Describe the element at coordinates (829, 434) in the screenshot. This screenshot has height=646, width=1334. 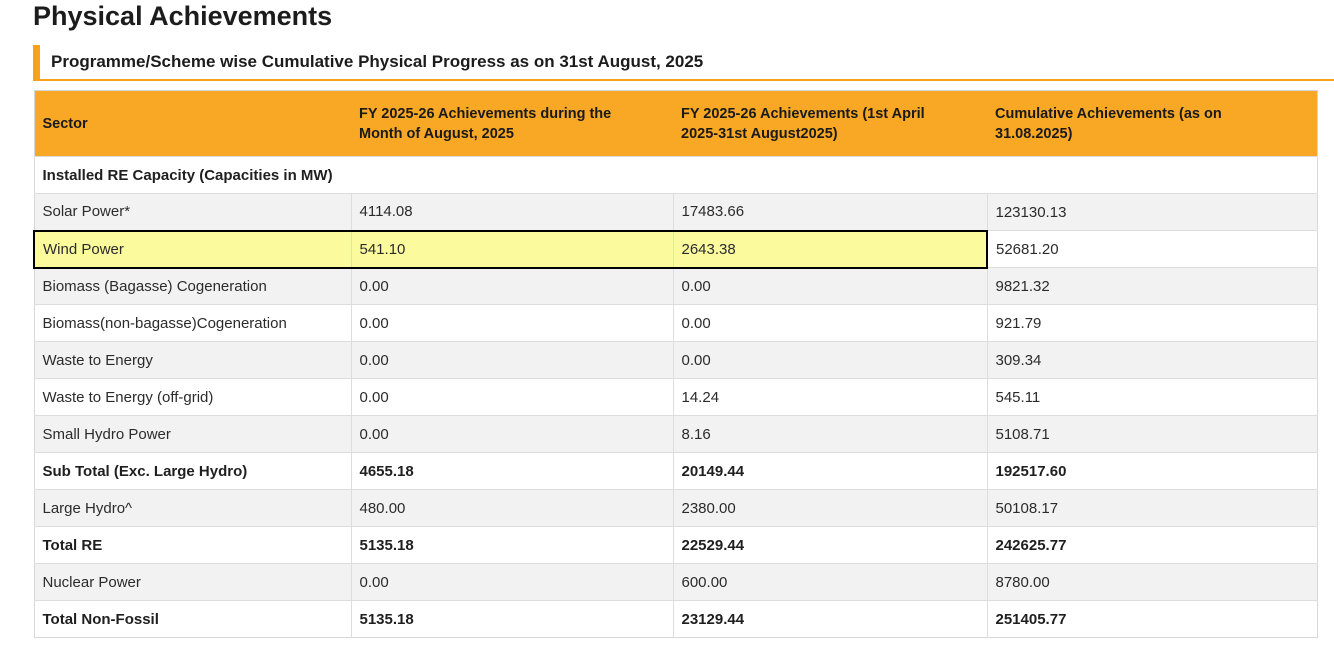
I see `fy-value-cell: 8.16` at that location.